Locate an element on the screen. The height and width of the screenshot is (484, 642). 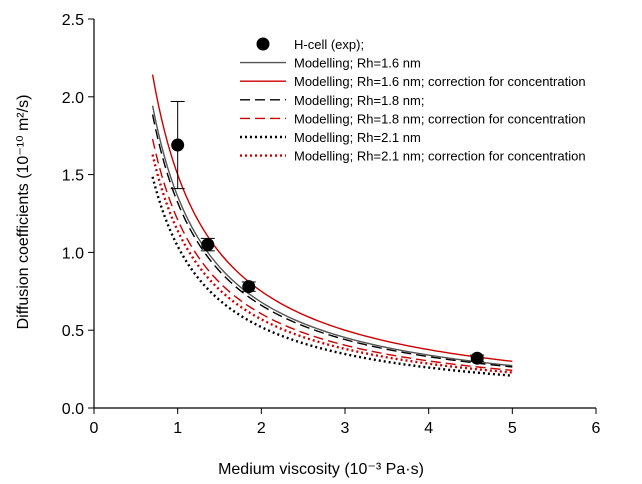
legend-label: Modelling; Rh=1.6 nm is located at coordinates (357, 63).